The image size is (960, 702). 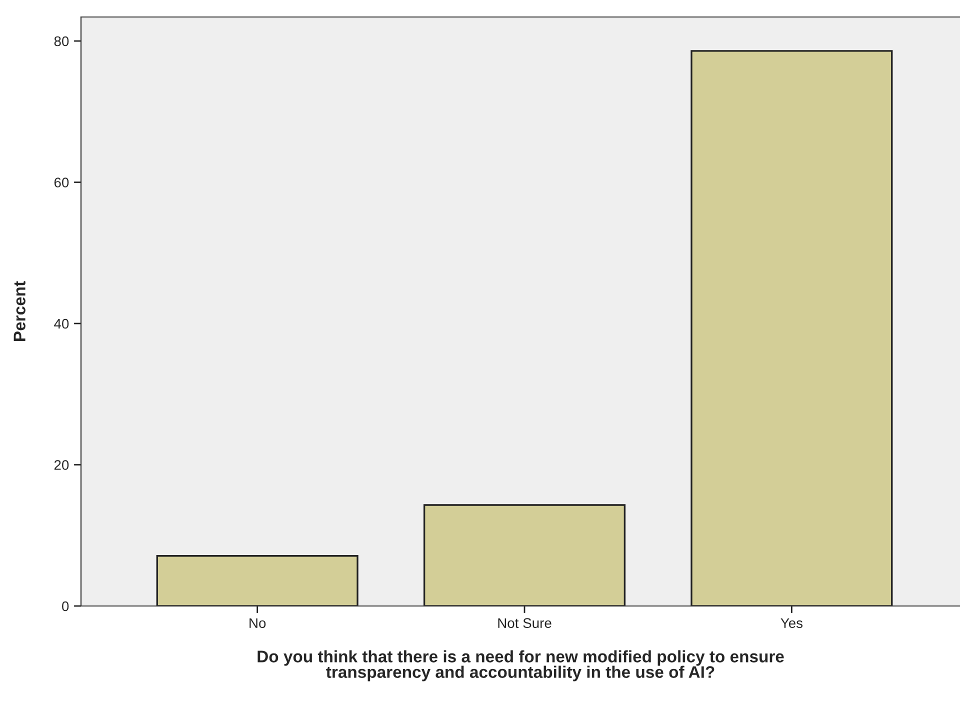 What do you see at coordinates (20, 311) in the screenshot?
I see `y-axis-title: Percent` at bounding box center [20, 311].